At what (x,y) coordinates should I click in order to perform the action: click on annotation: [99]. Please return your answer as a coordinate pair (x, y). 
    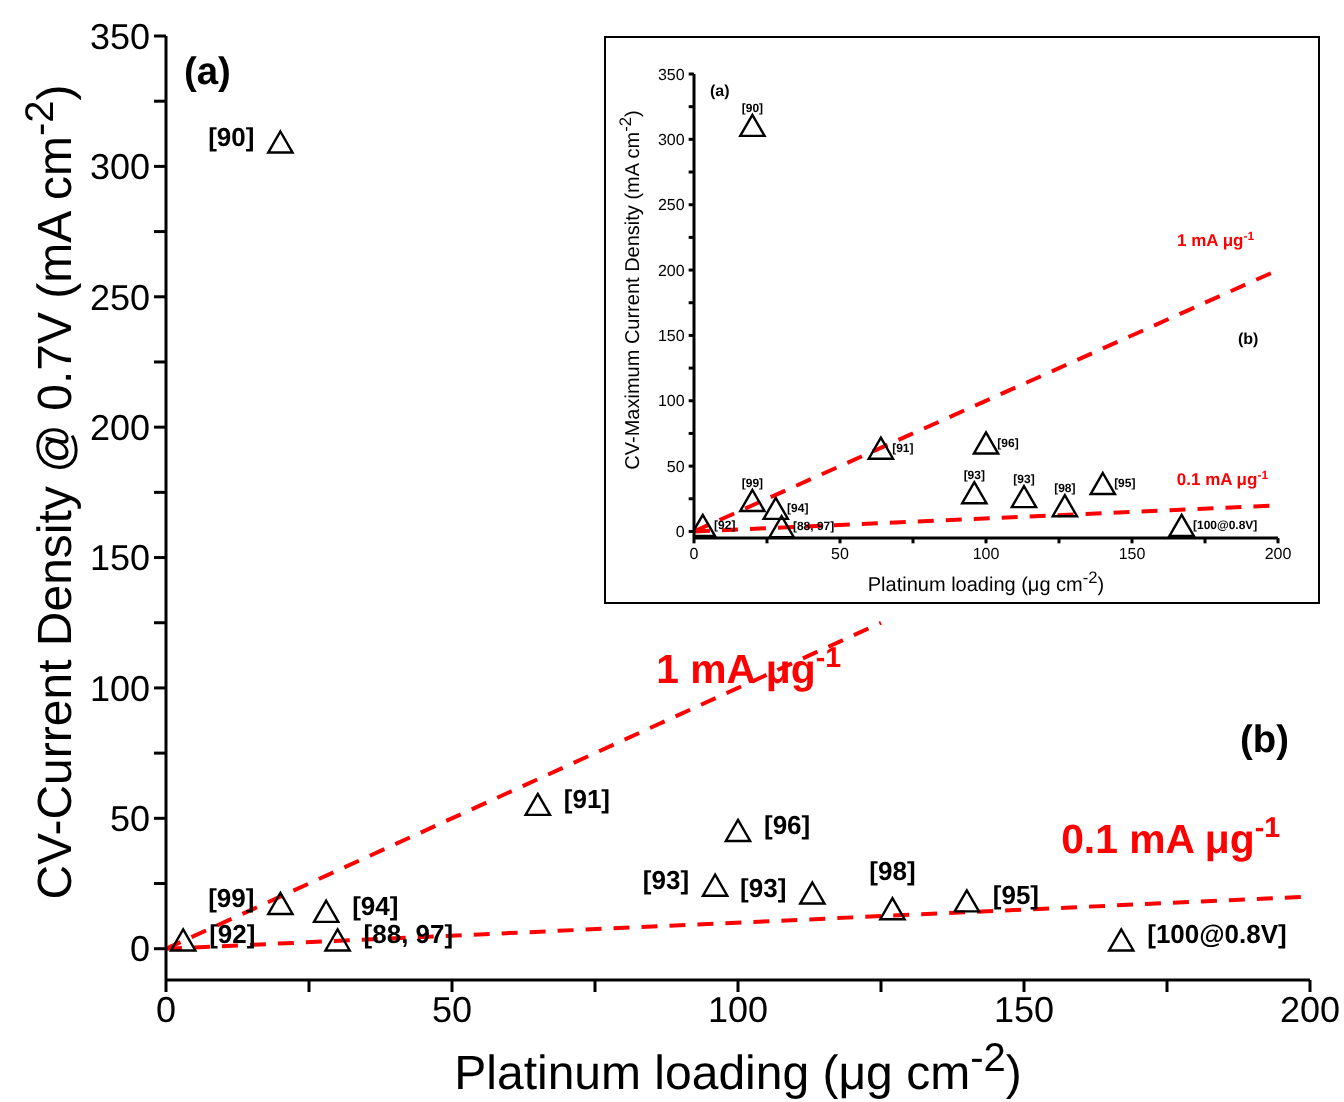
    Looking at the image, I should click on (231, 897).